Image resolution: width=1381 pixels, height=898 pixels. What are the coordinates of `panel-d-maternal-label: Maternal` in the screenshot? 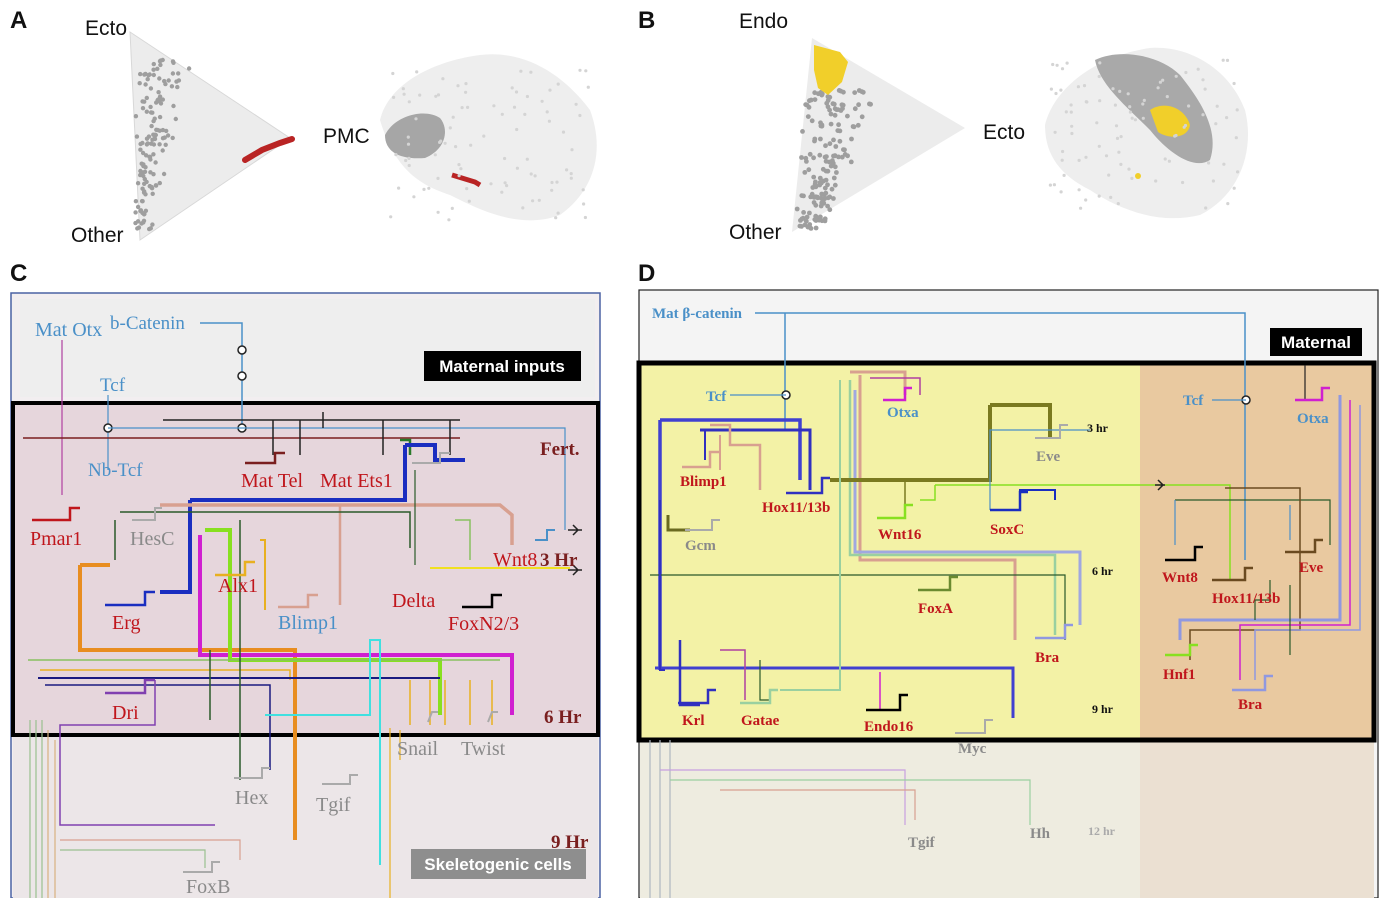 It's located at (1316, 342).